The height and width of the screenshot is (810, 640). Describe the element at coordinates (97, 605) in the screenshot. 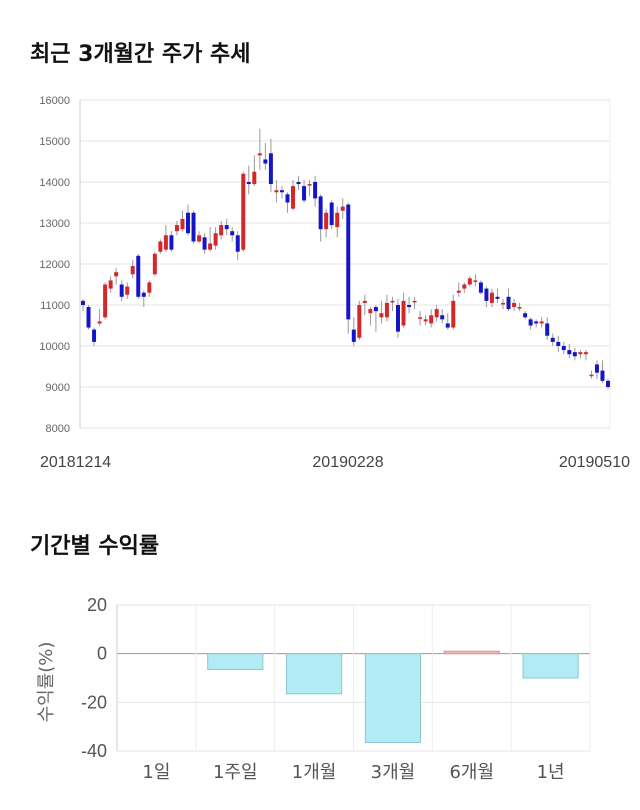

I see `y-tick-label: 20` at that location.